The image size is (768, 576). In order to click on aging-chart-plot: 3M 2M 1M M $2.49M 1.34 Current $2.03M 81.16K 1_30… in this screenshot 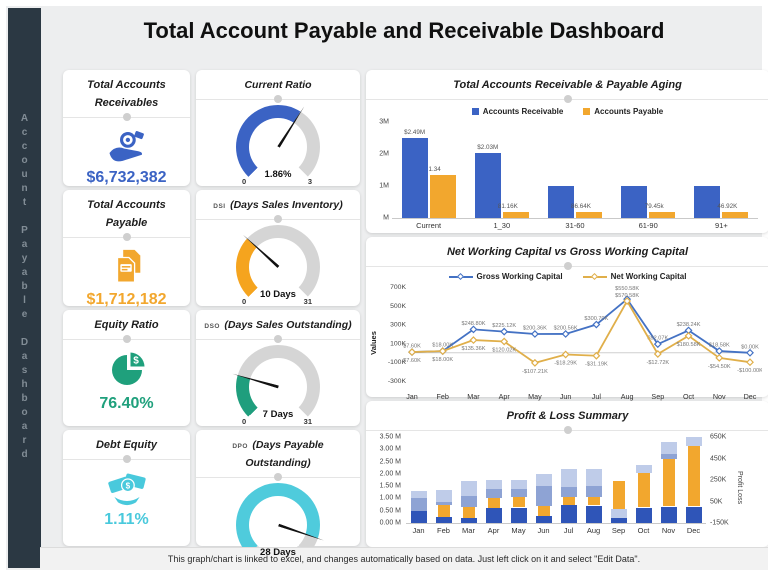, I will do `click(563, 177)`.